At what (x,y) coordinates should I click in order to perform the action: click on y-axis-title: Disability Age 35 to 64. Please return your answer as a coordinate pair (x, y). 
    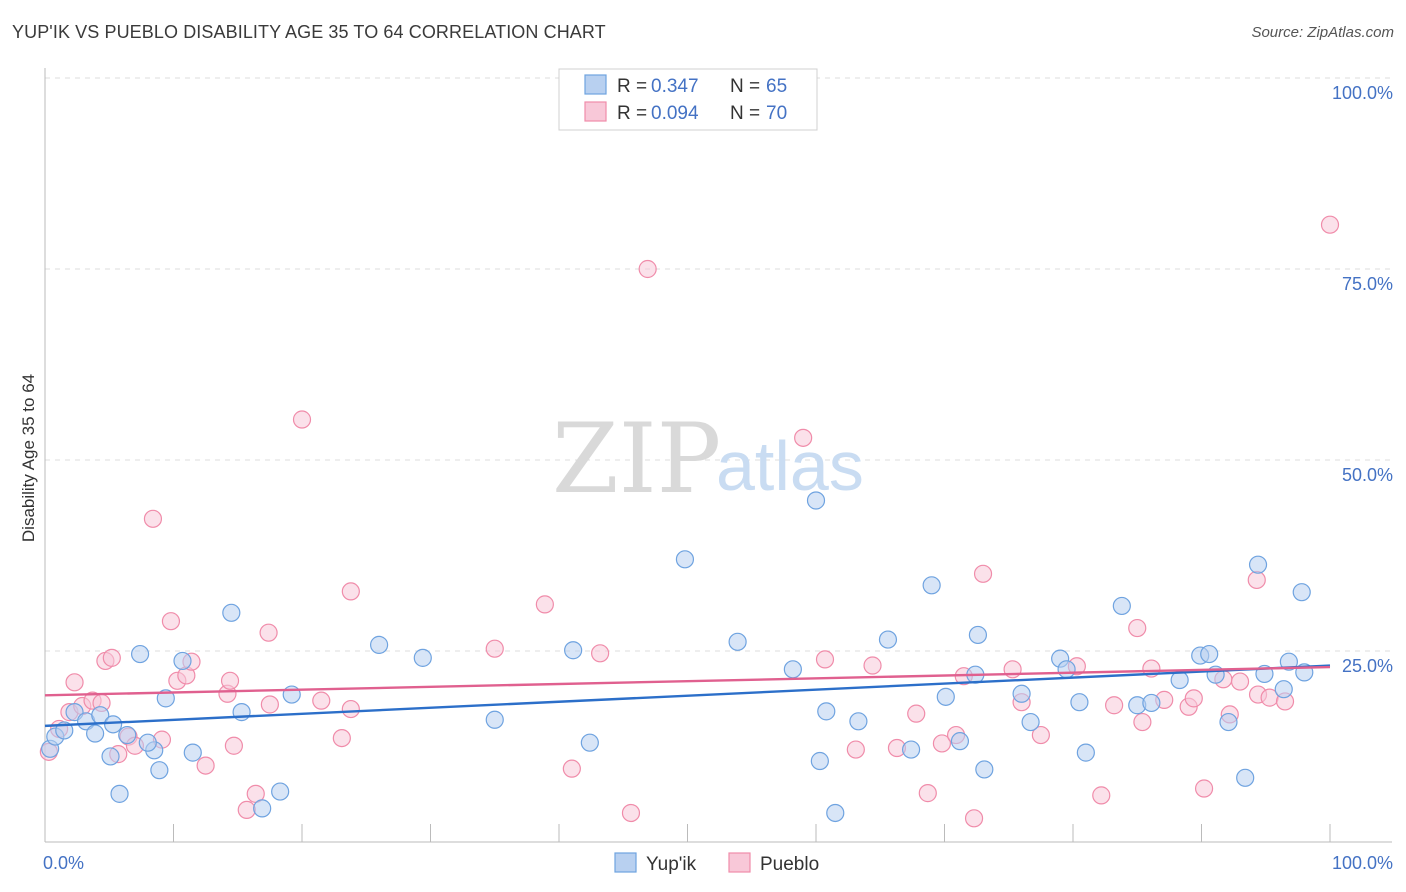
    Looking at the image, I should click on (28, 458).